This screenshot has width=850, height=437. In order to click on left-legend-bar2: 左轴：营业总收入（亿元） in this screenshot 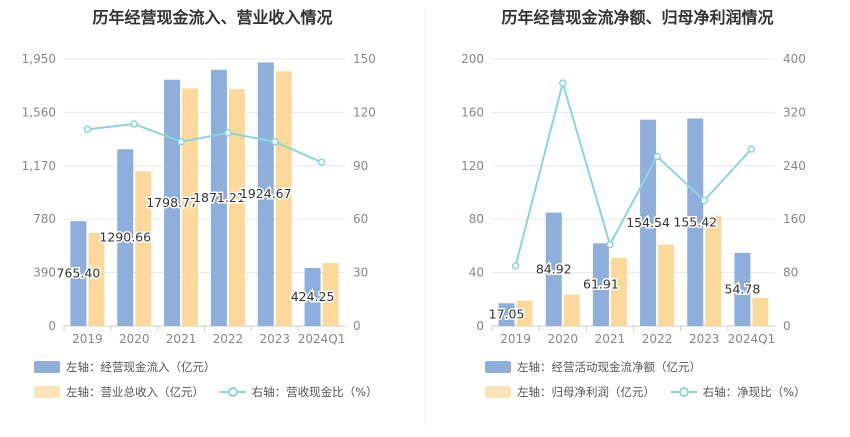, I will do `click(119, 392)`.